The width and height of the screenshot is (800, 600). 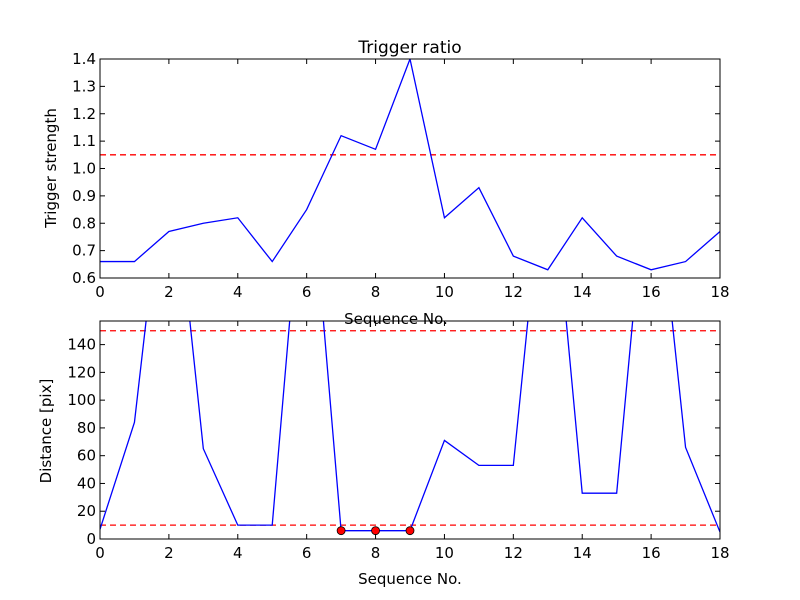 What do you see at coordinates (86, 483) in the screenshot?
I see `y-tick-label: 40` at bounding box center [86, 483].